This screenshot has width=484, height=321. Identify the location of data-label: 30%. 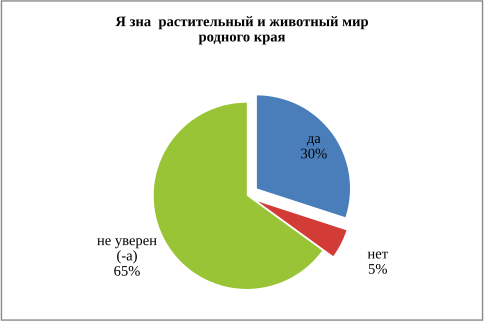
(314, 153).